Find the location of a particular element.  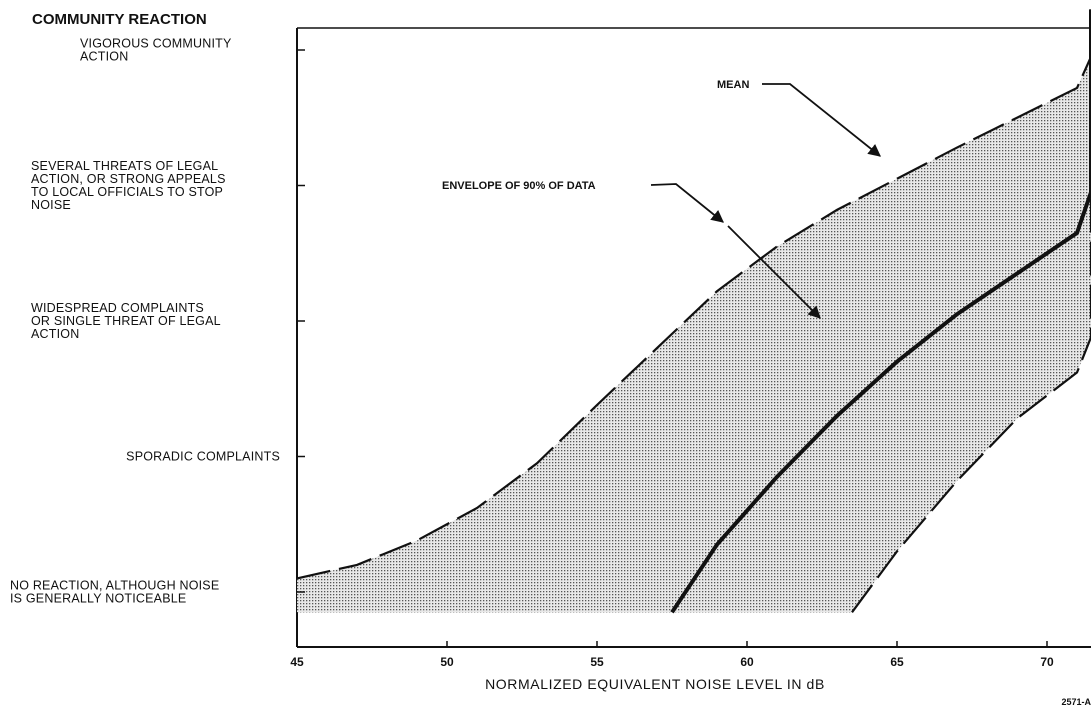

envelope-arrow-upper is located at coordinates (687, 203).